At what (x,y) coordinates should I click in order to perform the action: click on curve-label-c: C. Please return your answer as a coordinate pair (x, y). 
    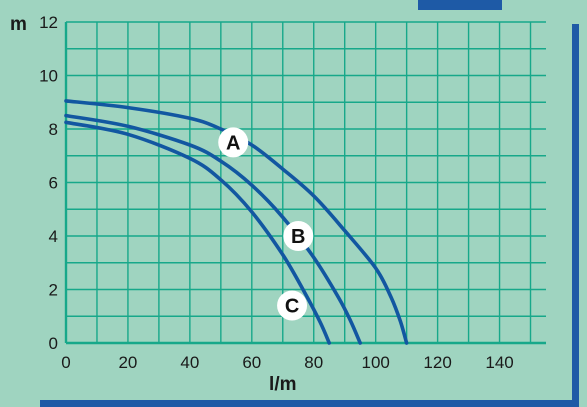
    Looking at the image, I should click on (292, 307).